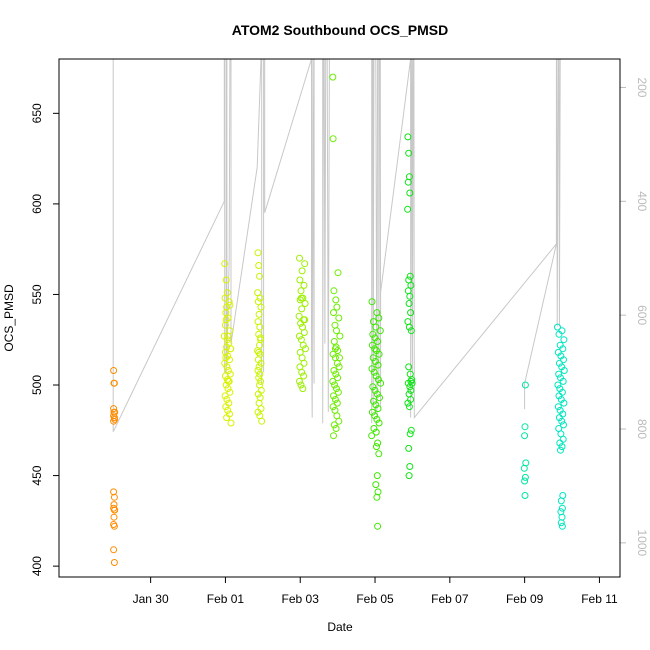 Image resolution: width=650 pixels, height=650 pixels. What do you see at coordinates (37, 385) in the screenshot?
I see `y-tick-label: 500` at bounding box center [37, 385].